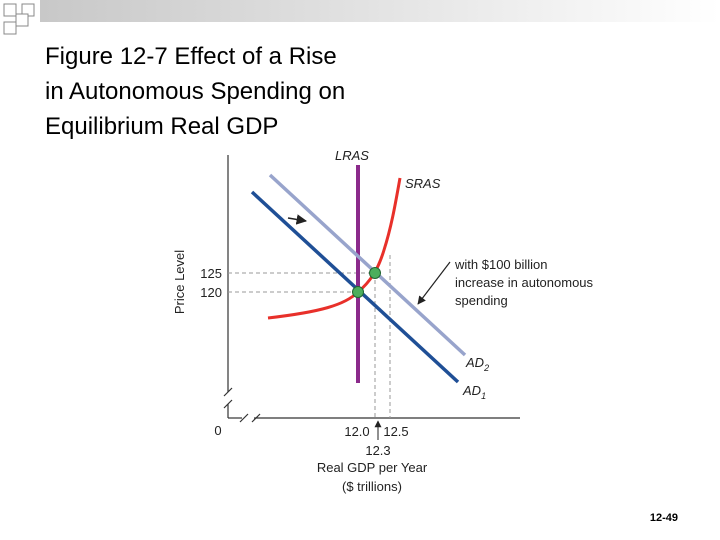  I want to click on shift-arrow, so click(297, 219).